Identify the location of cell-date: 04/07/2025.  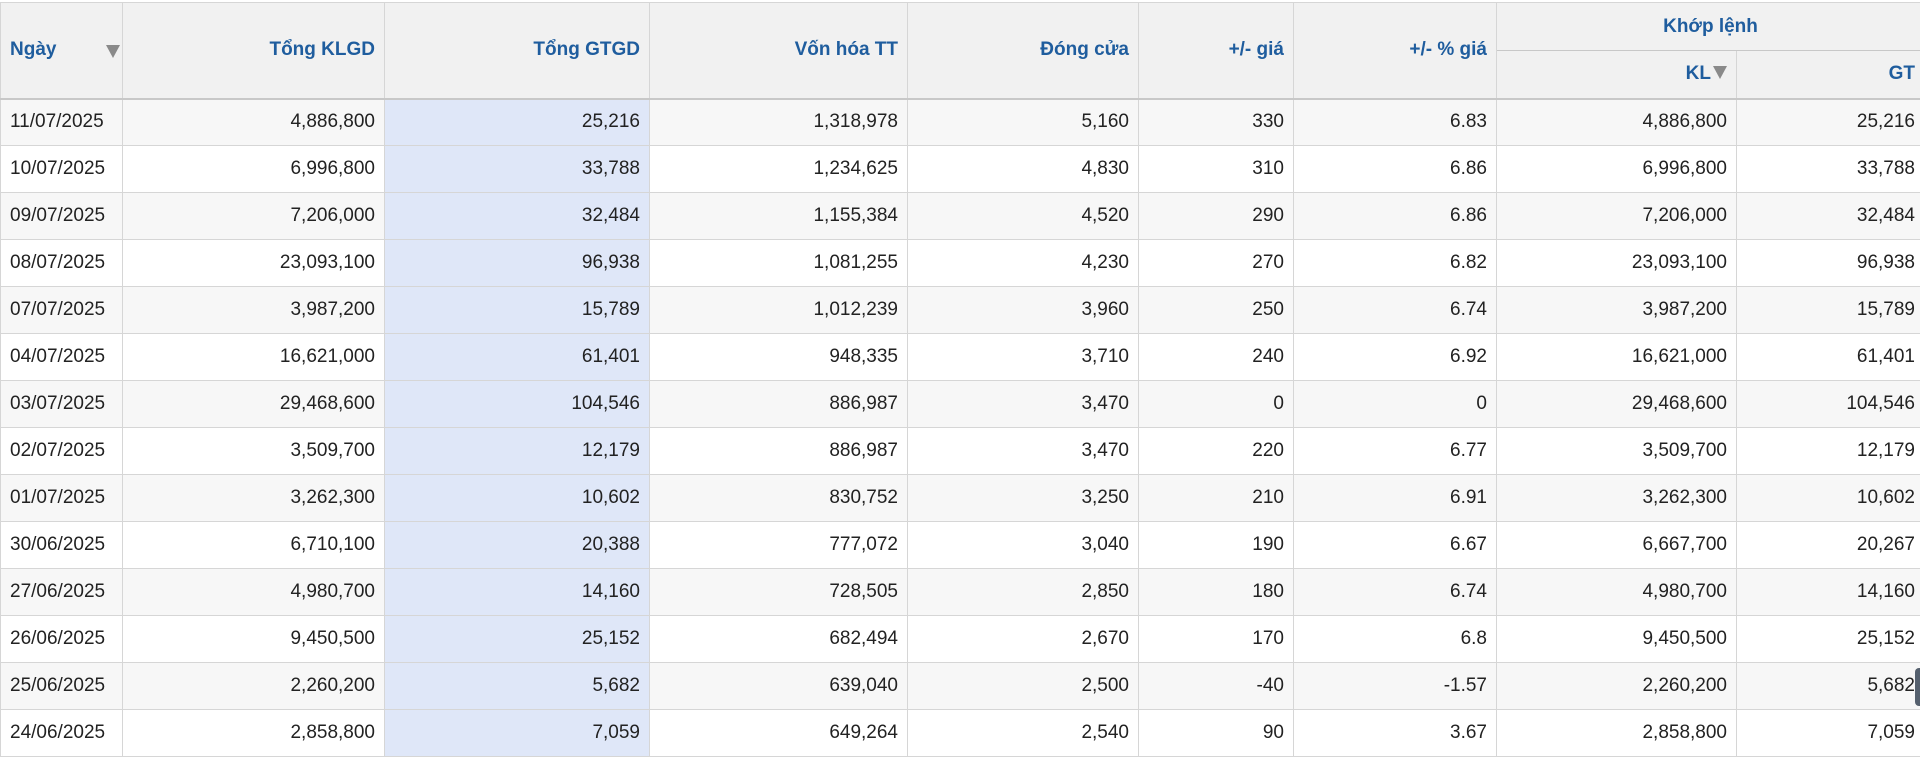
(61, 357).